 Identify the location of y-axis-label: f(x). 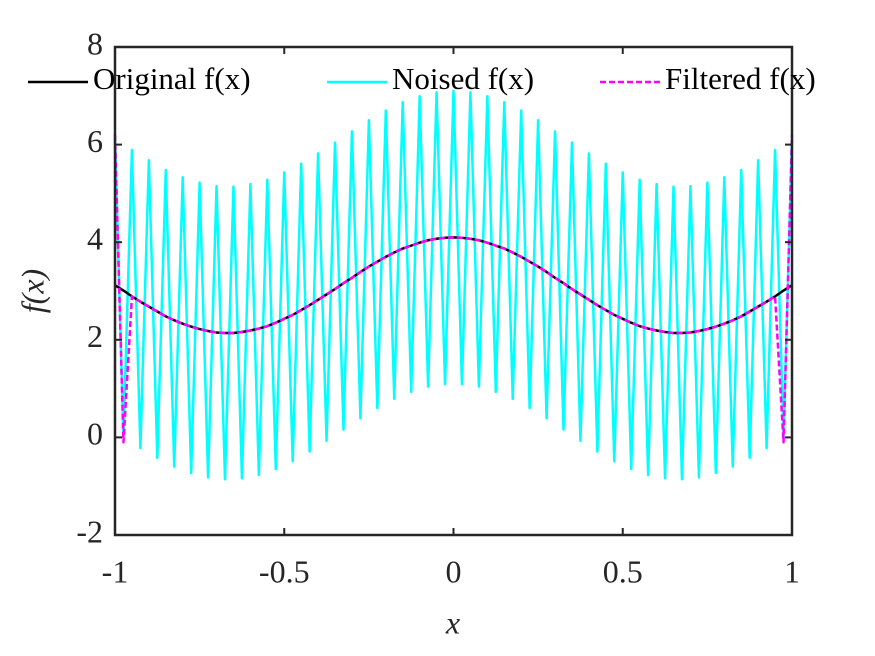
(32, 291).